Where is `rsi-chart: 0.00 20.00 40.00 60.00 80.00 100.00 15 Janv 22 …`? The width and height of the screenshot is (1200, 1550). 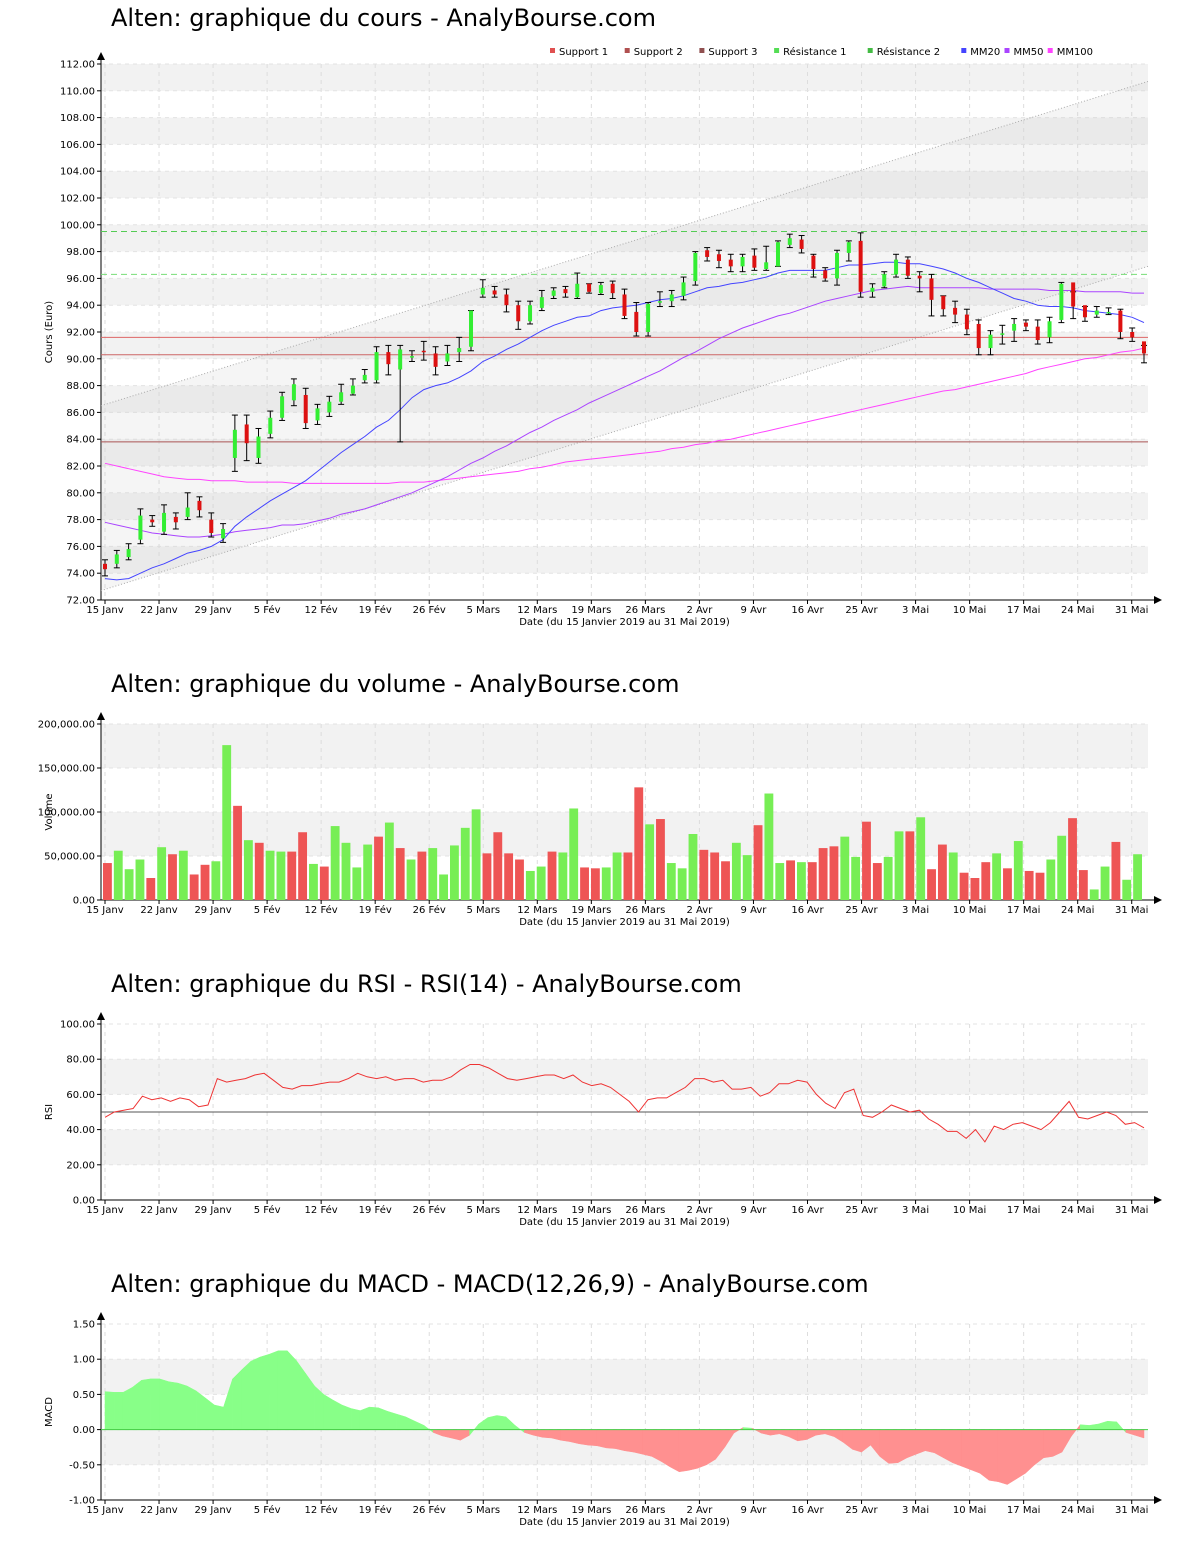
rsi-chart: 0.00 20.00 40.00 60.00 80.00 100.00 15 Janv 22 … is located at coordinates (603, 1120).